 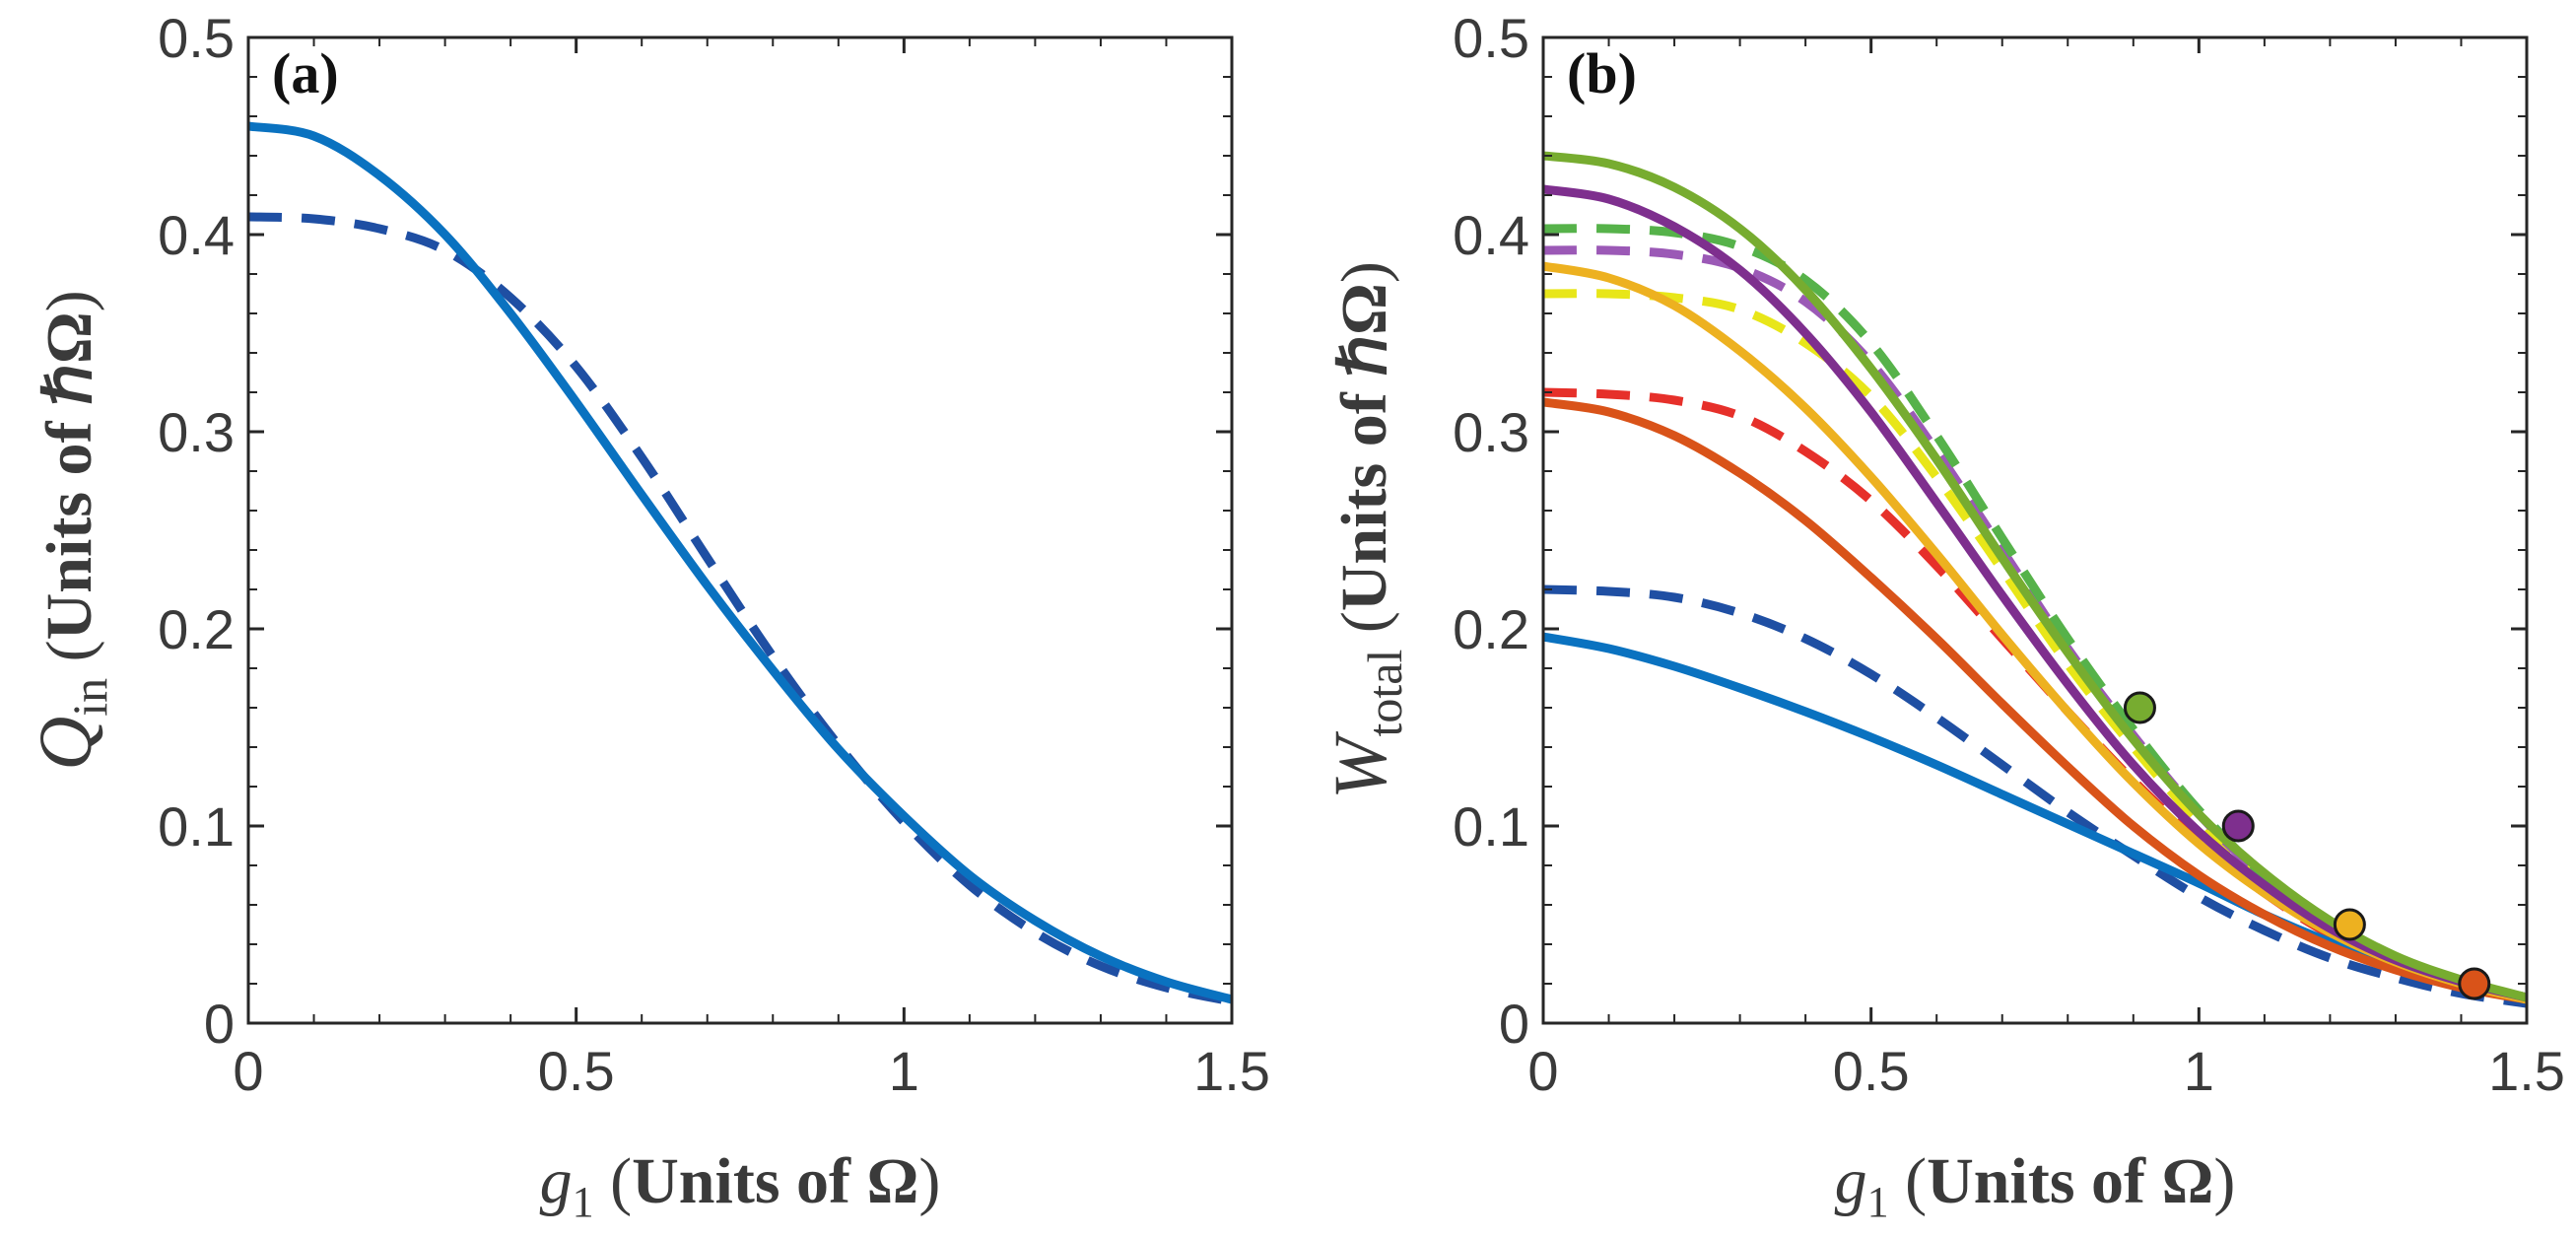 I want to click on panel-a-ylabel: Qin (Units of ℏΩ), so click(x=71, y=530).